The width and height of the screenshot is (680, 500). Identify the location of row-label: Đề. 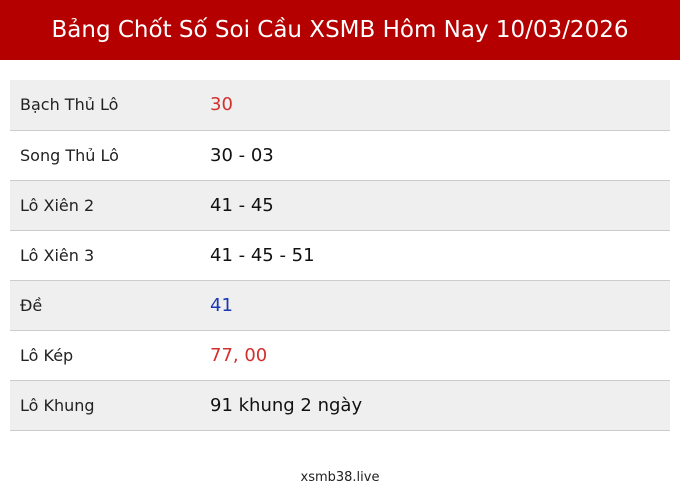
(31, 305).